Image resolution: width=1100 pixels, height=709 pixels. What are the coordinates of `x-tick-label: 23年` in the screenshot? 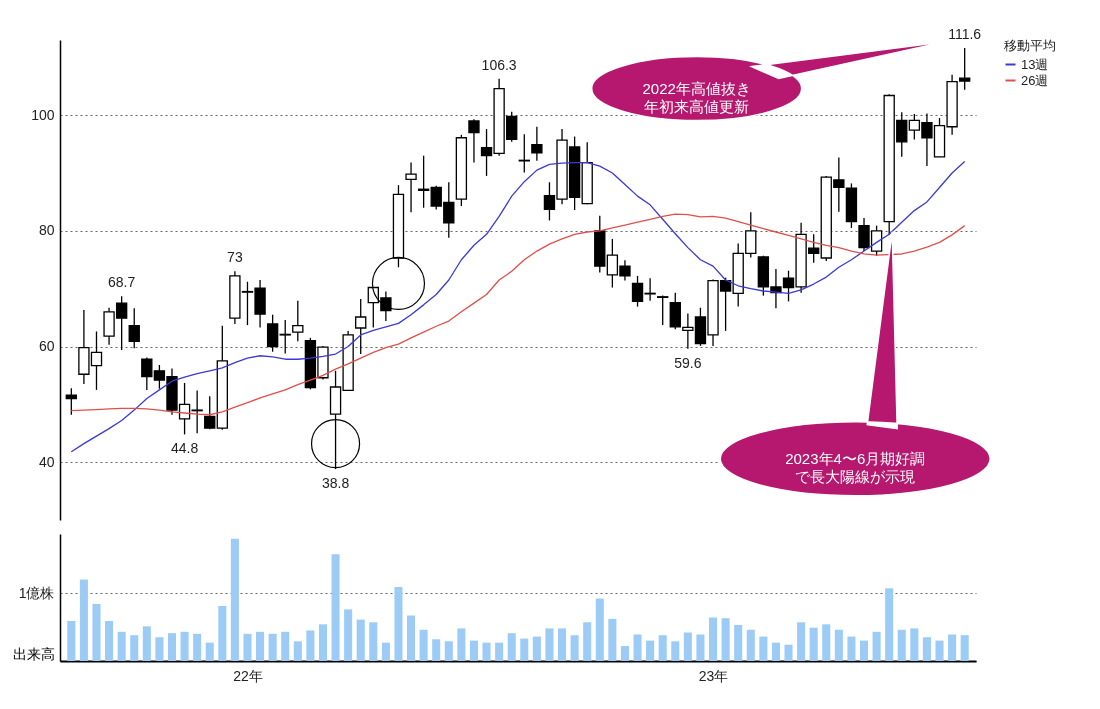 It's located at (713, 675).